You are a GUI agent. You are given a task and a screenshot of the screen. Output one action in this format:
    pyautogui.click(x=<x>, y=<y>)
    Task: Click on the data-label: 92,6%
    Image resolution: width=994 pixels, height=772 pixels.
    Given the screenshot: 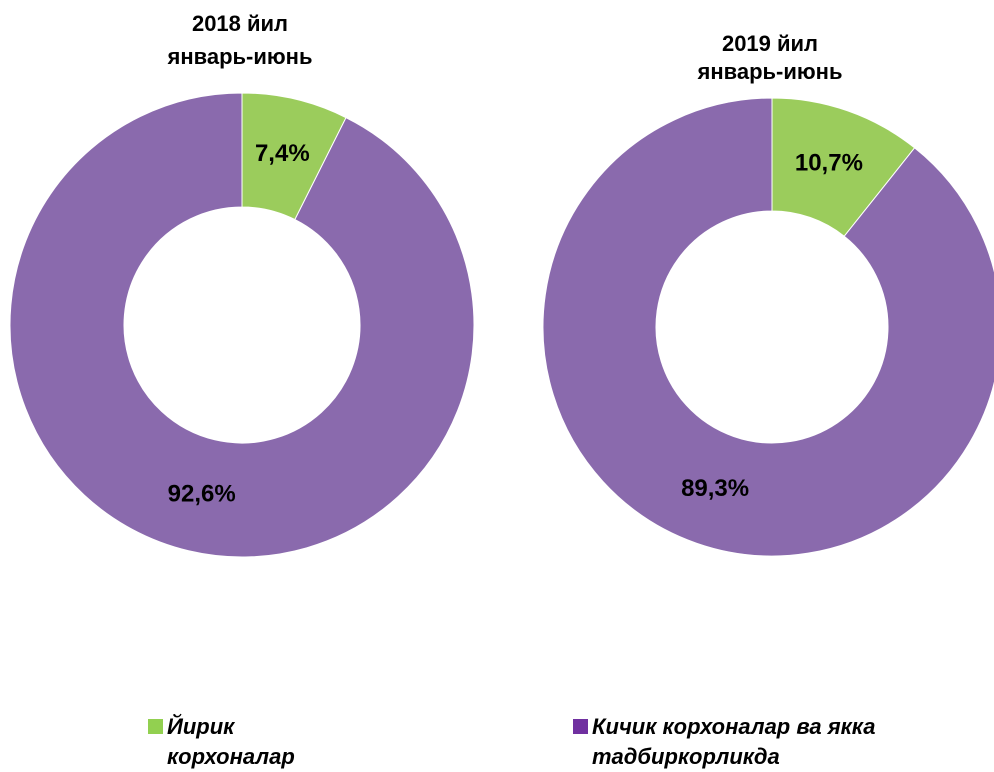 What is the action you would take?
    pyautogui.click(x=202, y=494)
    